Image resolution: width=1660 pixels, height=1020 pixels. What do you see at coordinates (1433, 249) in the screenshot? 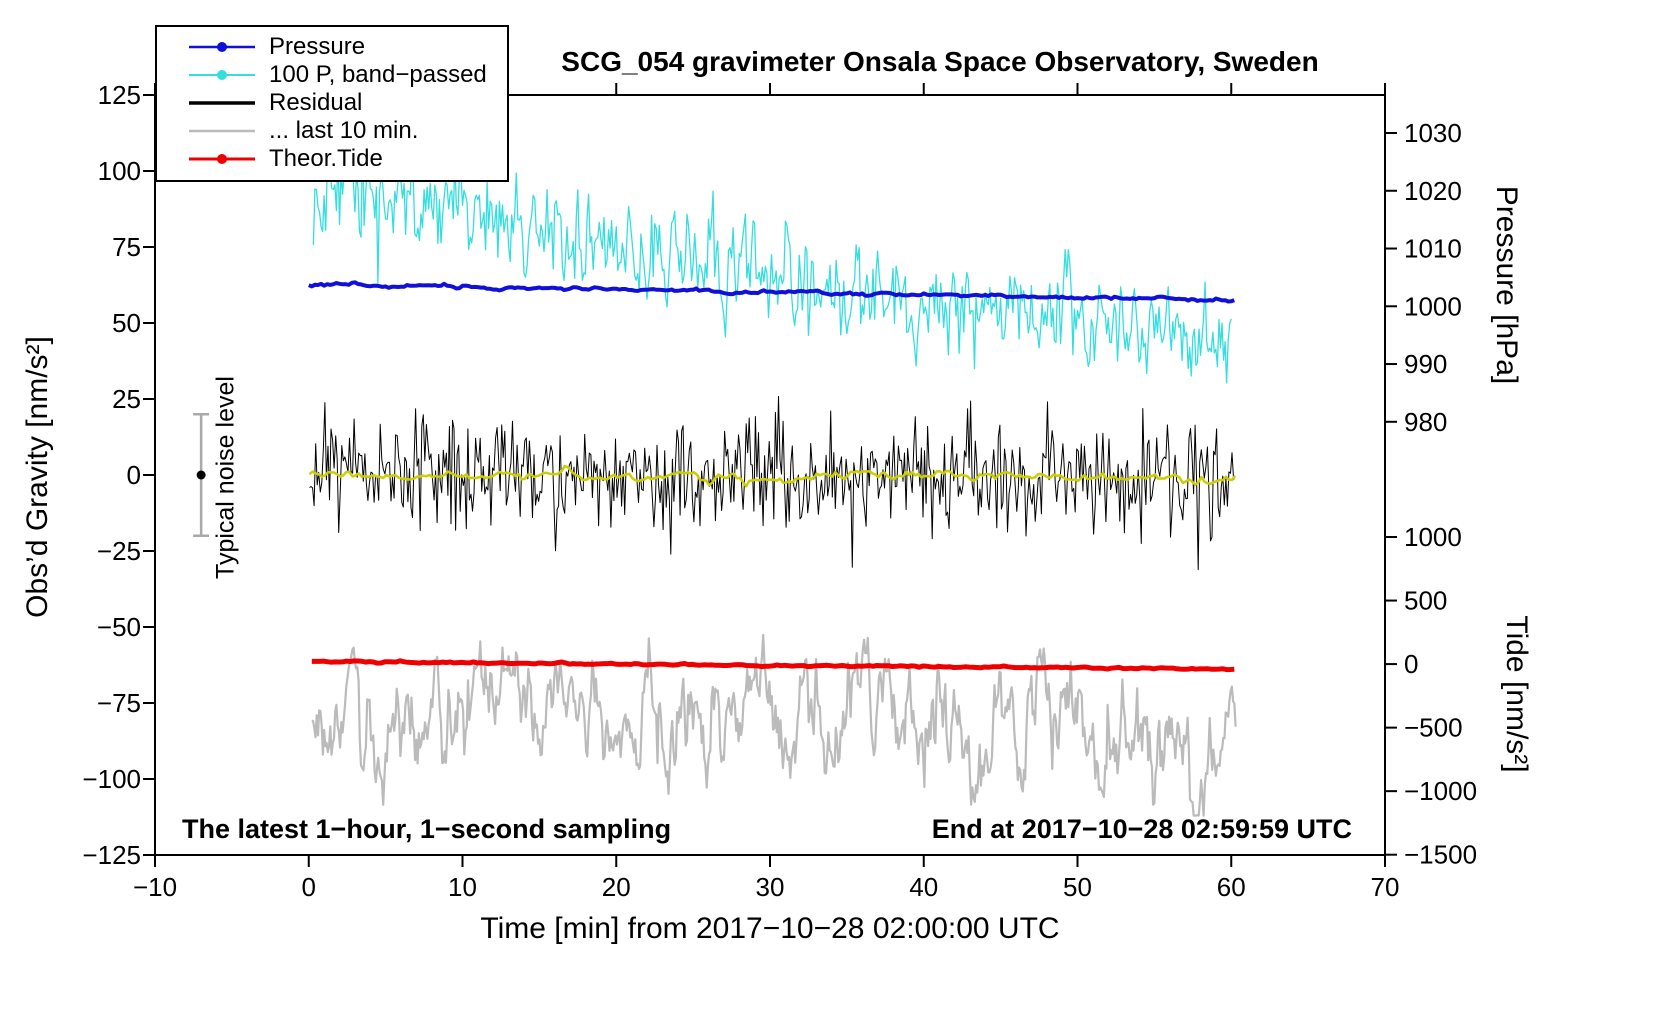
I see `y-tick-label-pressure: 1010` at bounding box center [1433, 249].